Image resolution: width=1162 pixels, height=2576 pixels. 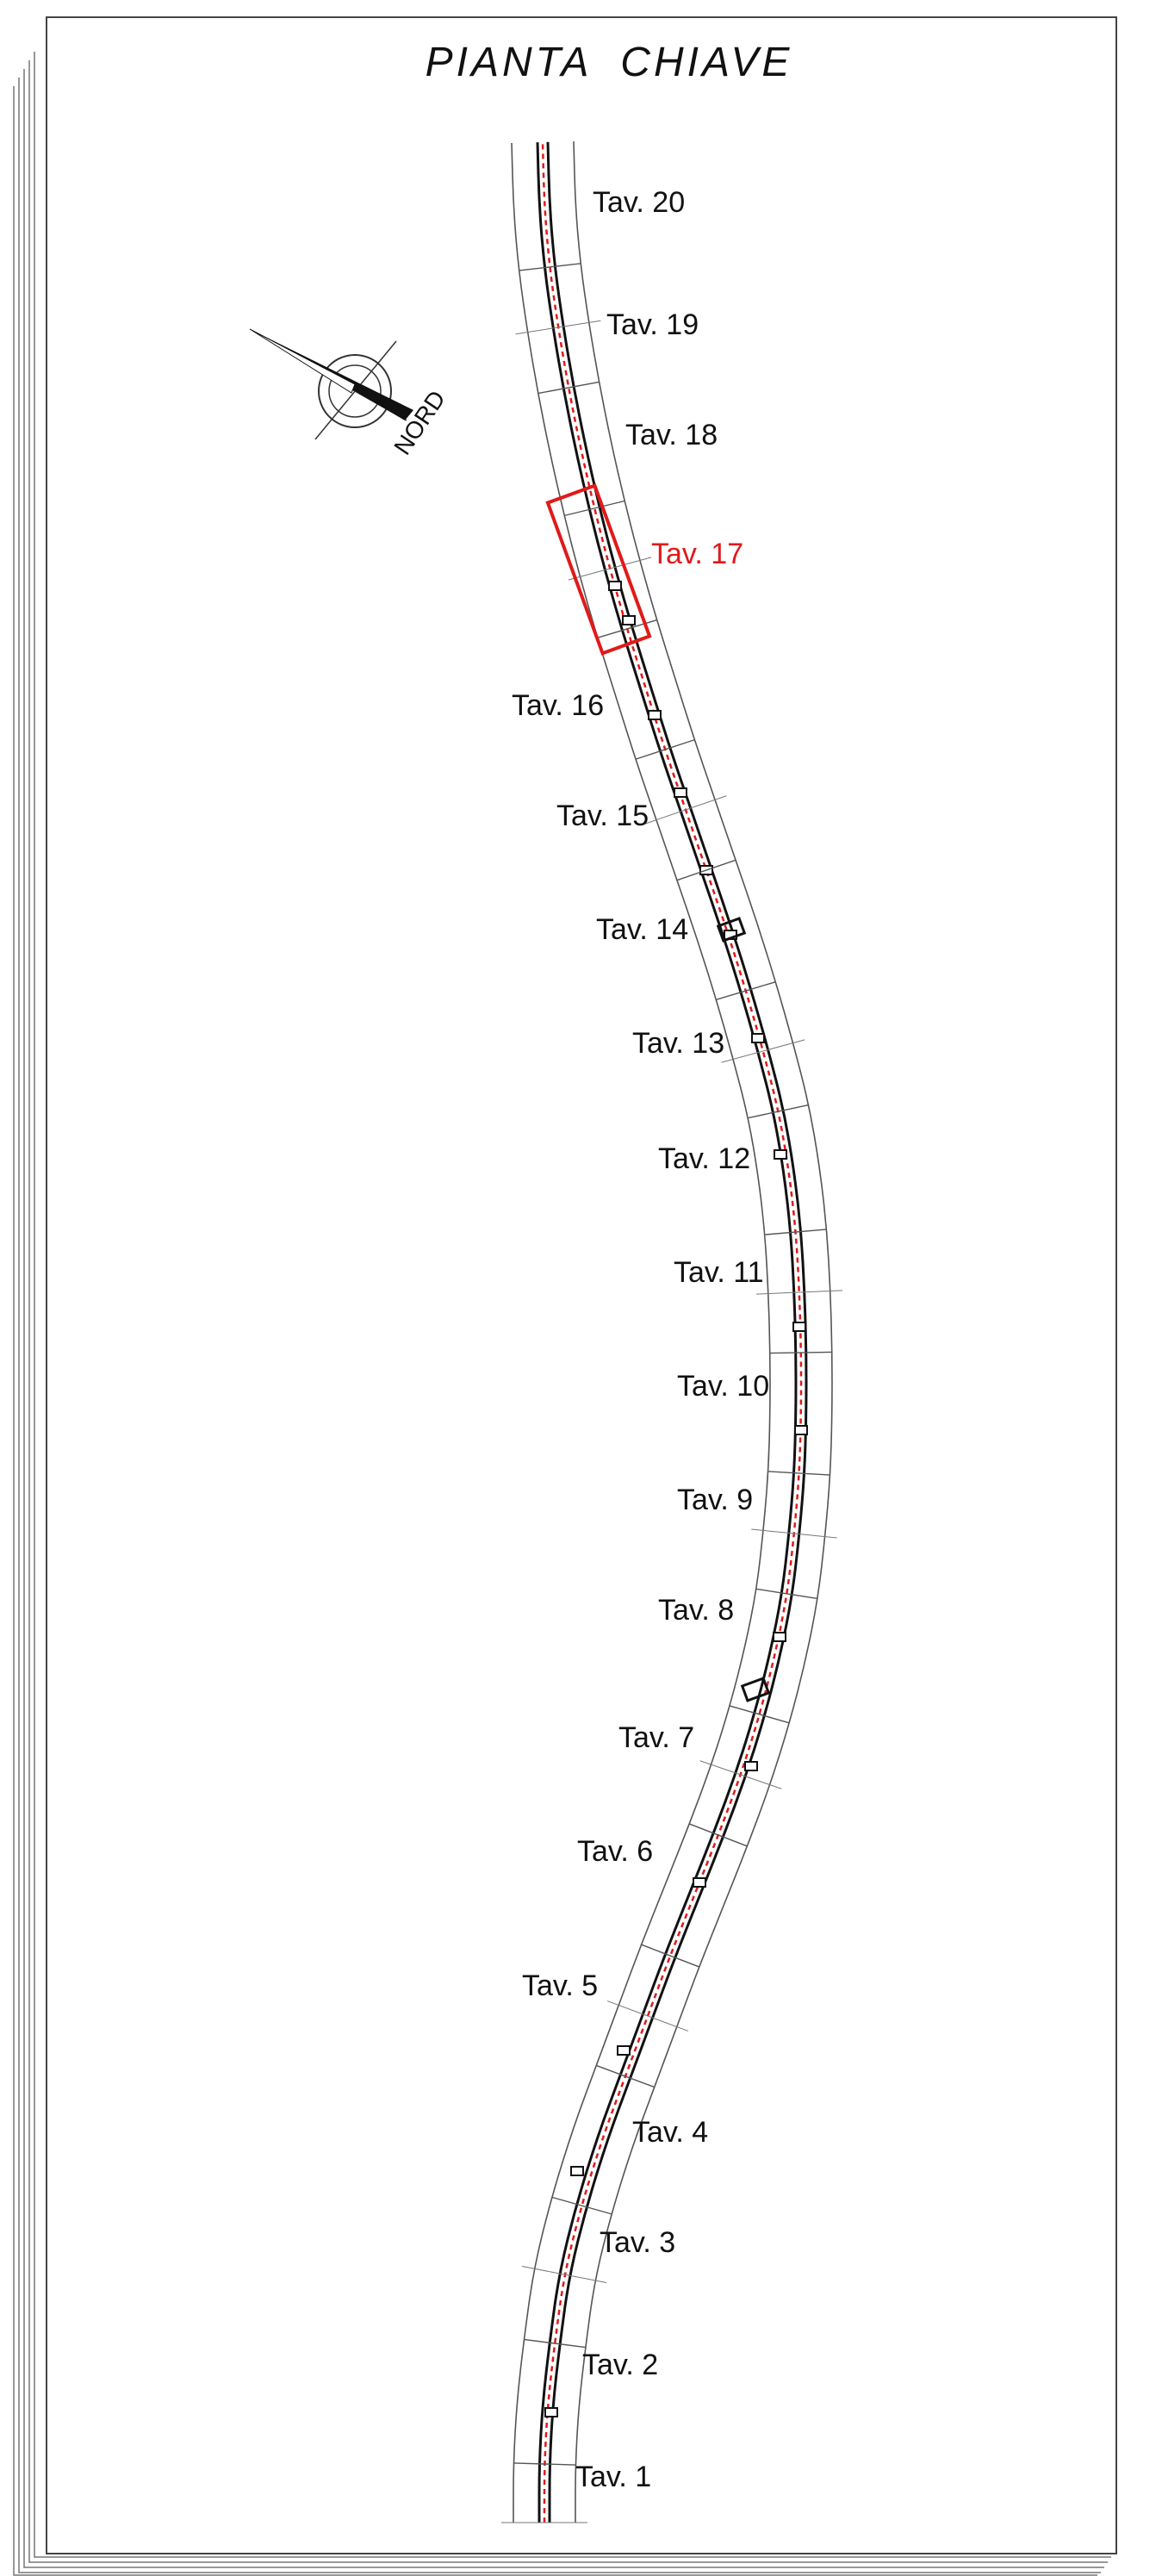 What do you see at coordinates (719, 1273) in the screenshot?
I see `sheet-label-11: Tav. 11` at bounding box center [719, 1273].